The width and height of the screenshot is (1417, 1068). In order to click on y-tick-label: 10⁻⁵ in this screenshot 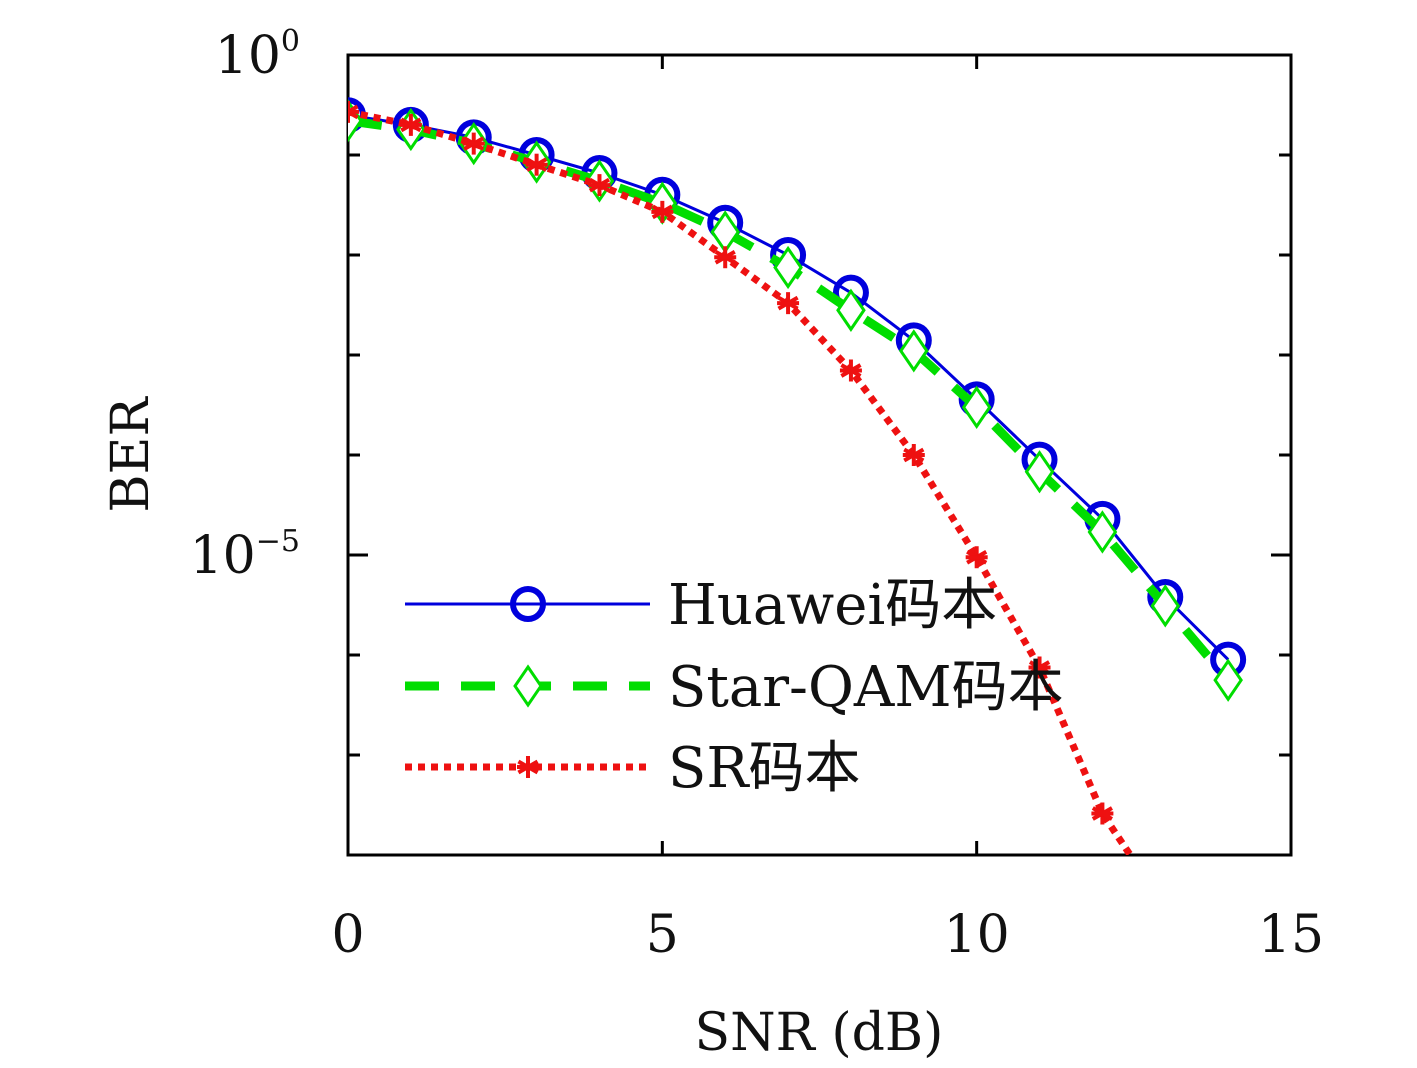, I will do `click(245, 555)`.